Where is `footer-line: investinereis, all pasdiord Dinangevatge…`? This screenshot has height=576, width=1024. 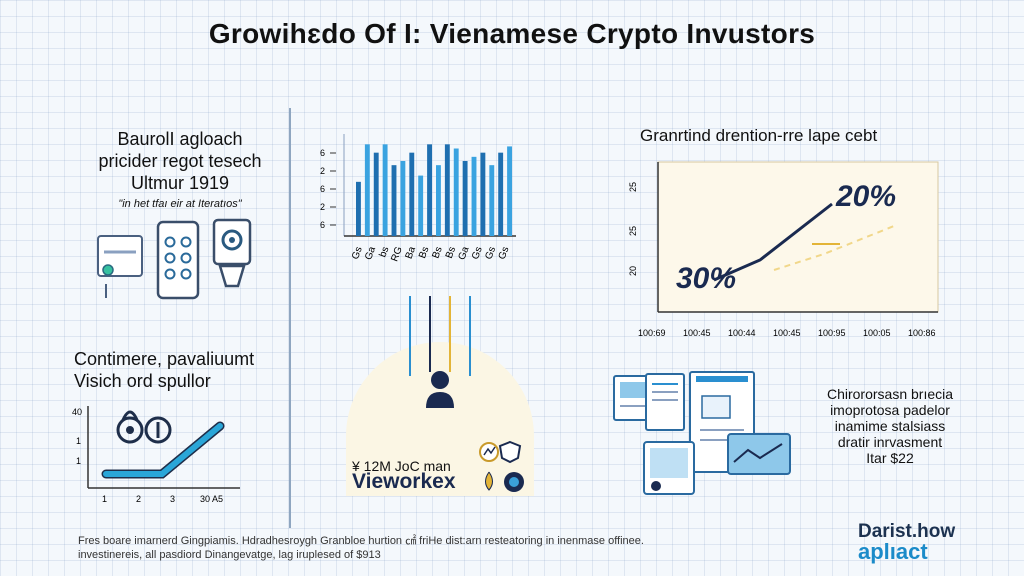
footer-line: investinereis, all pasdiord Dinangevatge… is located at coordinates (229, 555).